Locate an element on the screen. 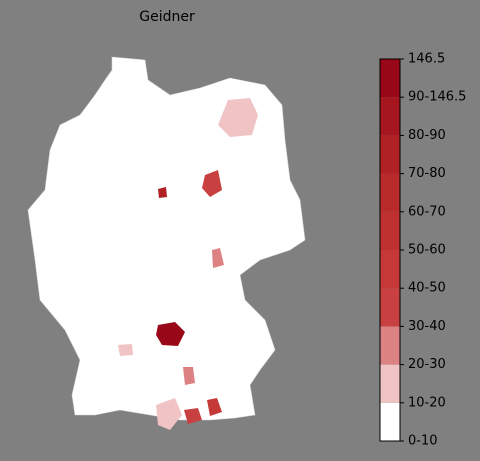 This screenshot has height=461, width=480. colorbar-tick-label: 30-40 is located at coordinates (427, 326).